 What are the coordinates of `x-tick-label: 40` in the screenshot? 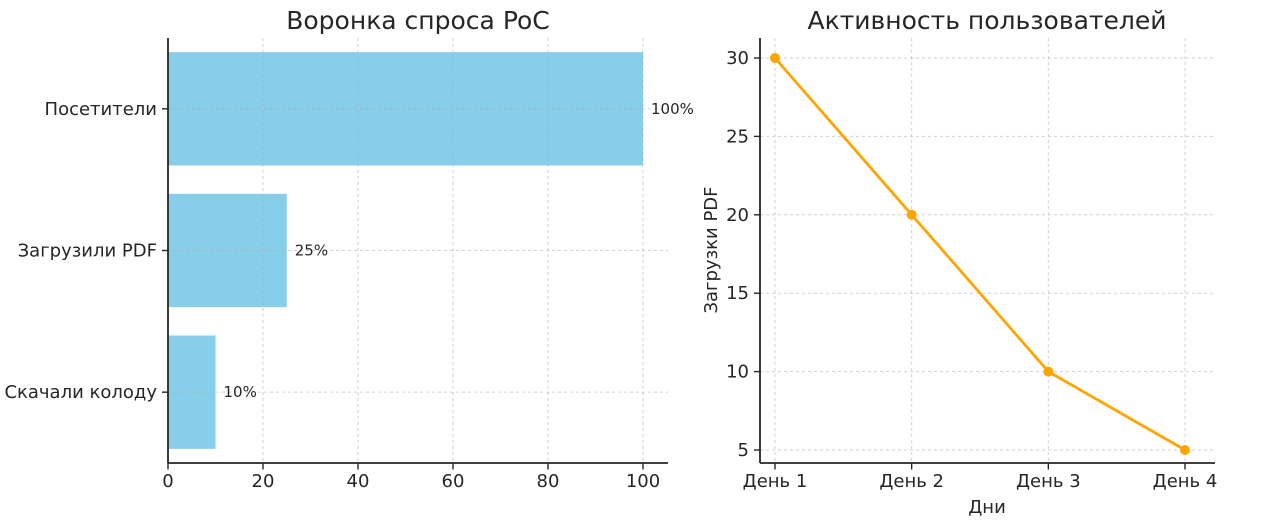 It's located at (358, 481).